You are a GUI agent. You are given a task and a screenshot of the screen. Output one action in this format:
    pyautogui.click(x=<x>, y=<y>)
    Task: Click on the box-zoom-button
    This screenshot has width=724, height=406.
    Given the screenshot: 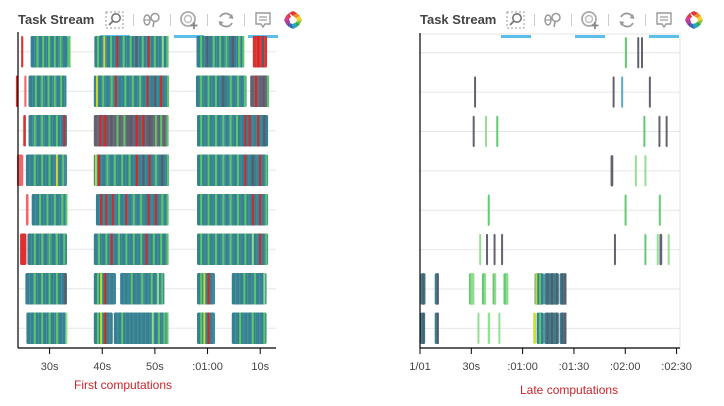 What is the action you would take?
    pyautogui.click(x=516, y=23)
    